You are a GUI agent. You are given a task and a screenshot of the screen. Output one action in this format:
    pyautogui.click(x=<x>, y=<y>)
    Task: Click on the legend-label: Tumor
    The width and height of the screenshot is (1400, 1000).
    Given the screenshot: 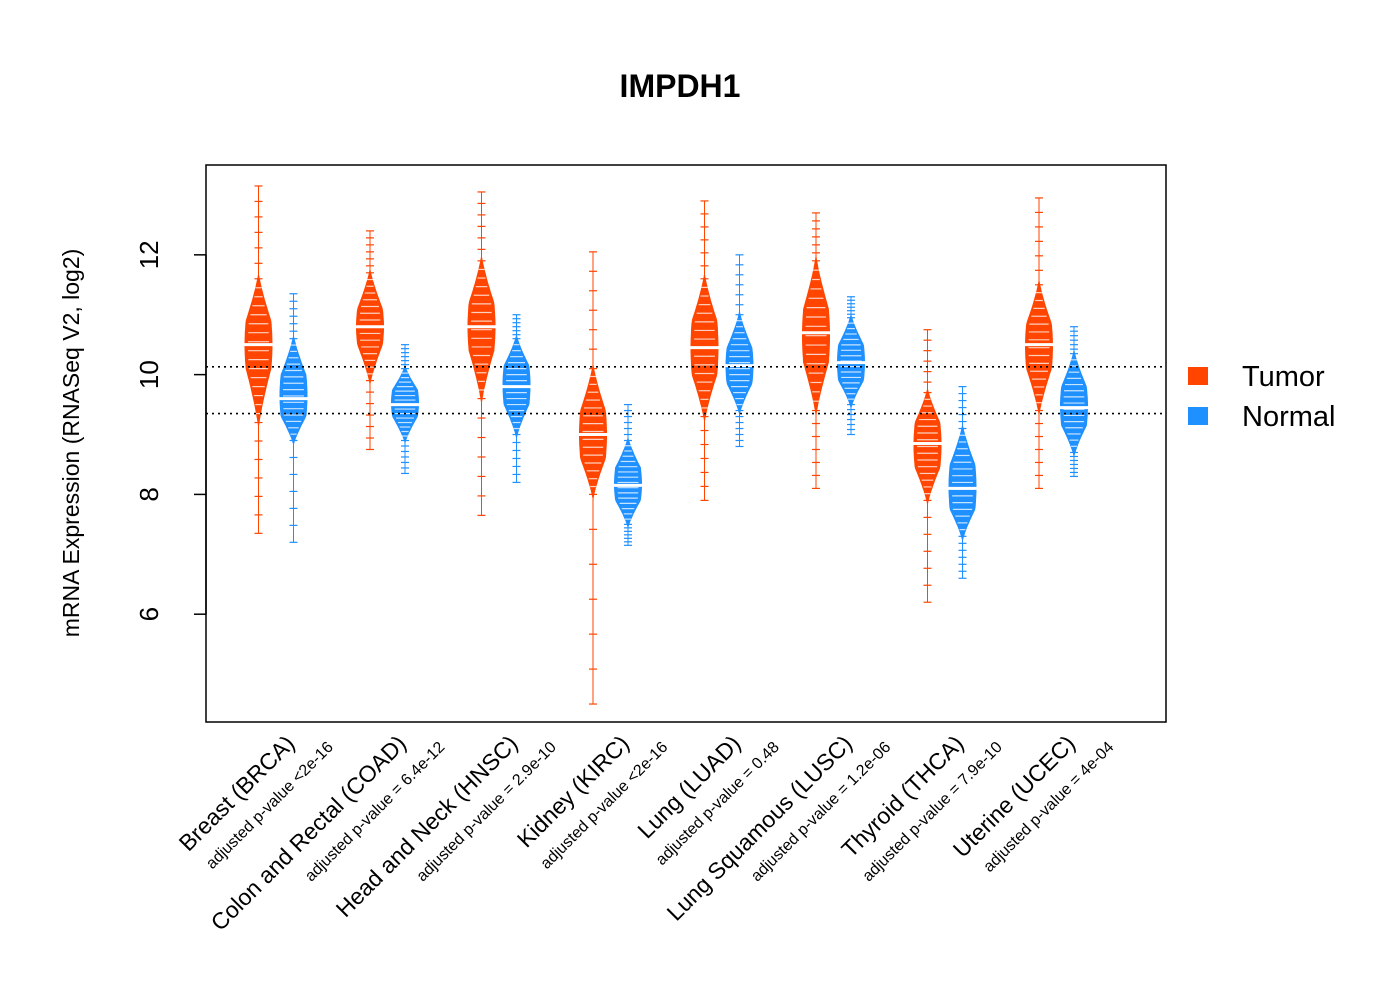 What is the action you would take?
    pyautogui.click(x=1283, y=377)
    